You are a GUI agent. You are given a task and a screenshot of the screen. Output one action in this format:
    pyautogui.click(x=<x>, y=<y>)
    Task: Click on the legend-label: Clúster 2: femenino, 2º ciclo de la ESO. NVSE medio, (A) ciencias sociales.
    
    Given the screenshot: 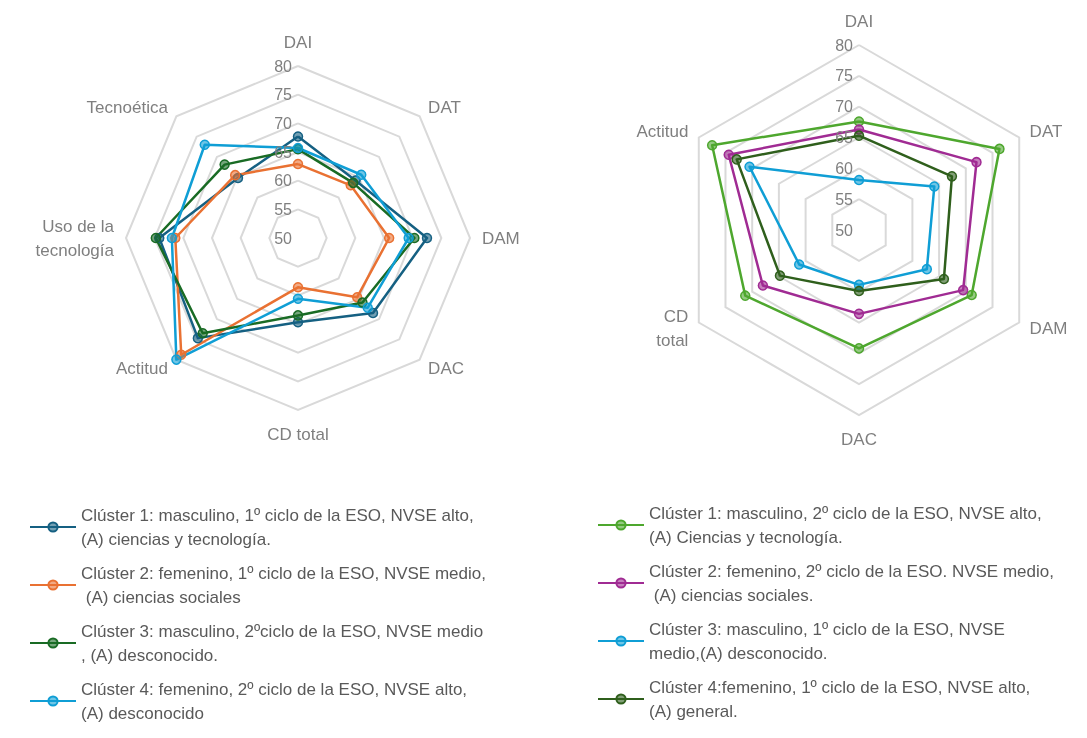 What is the action you would take?
    pyautogui.click(x=851, y=583)
    